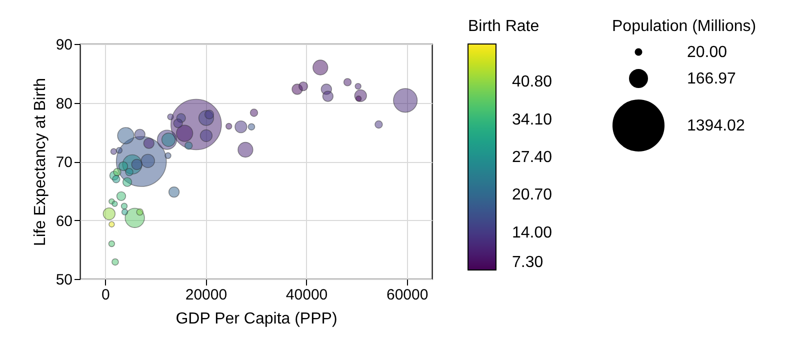 The width and height of the screenshot is (800, 357). I want to click on color-bar-title: Birth Rate, so click(504, 26).